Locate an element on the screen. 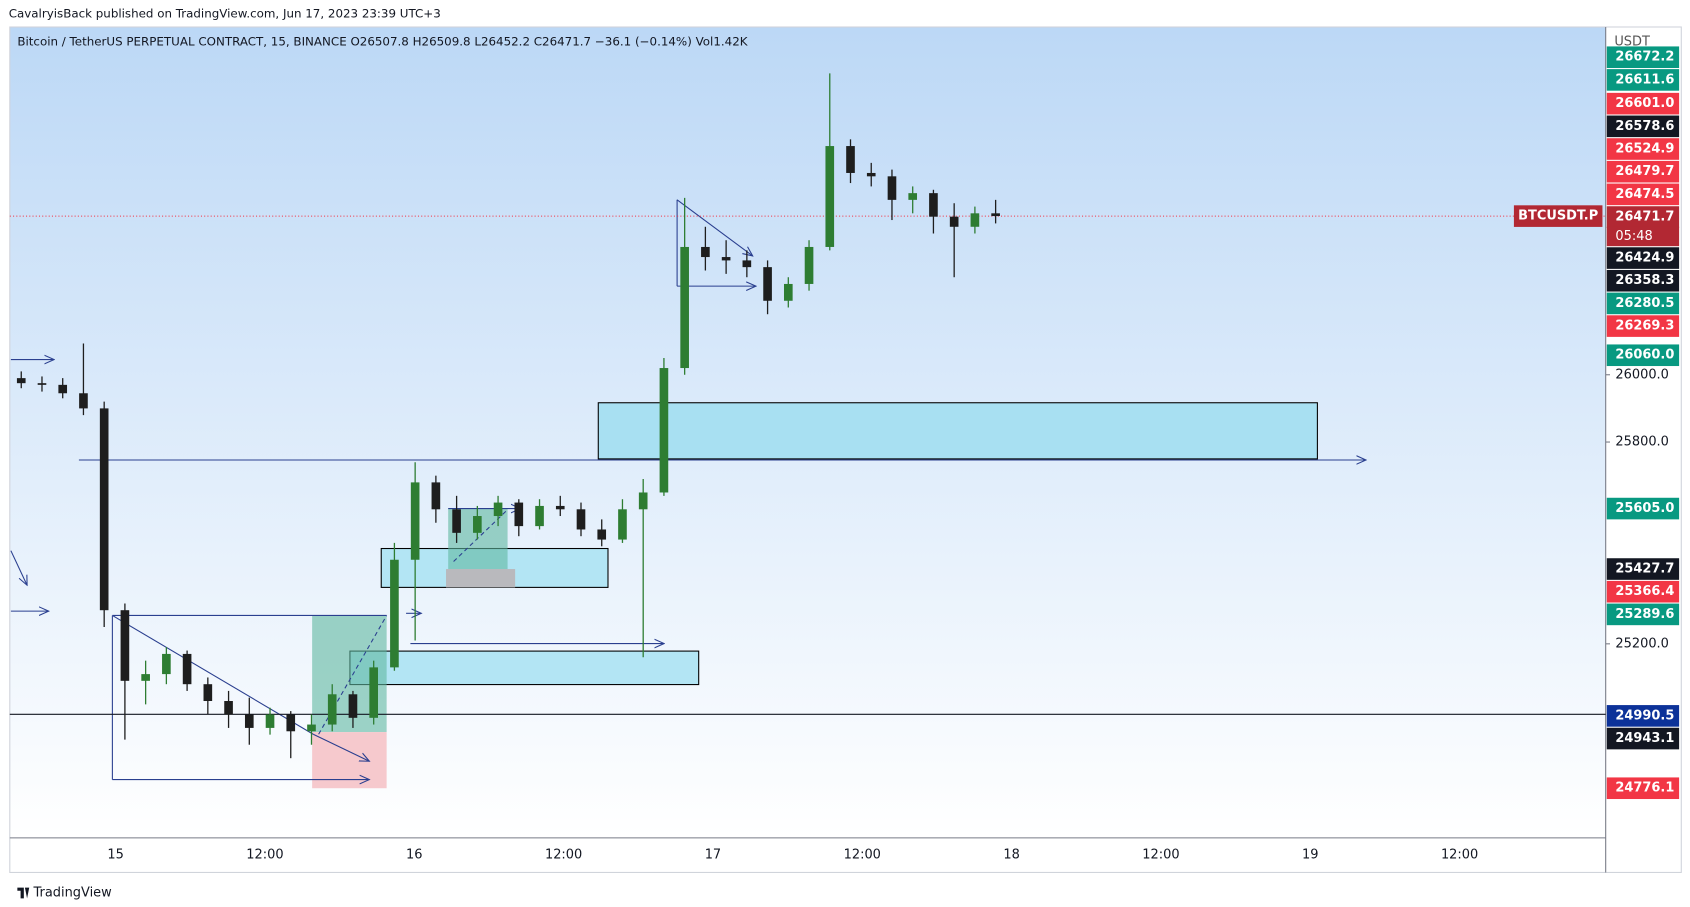  countdown: 05:48 is located at coordinates (1633, 236).